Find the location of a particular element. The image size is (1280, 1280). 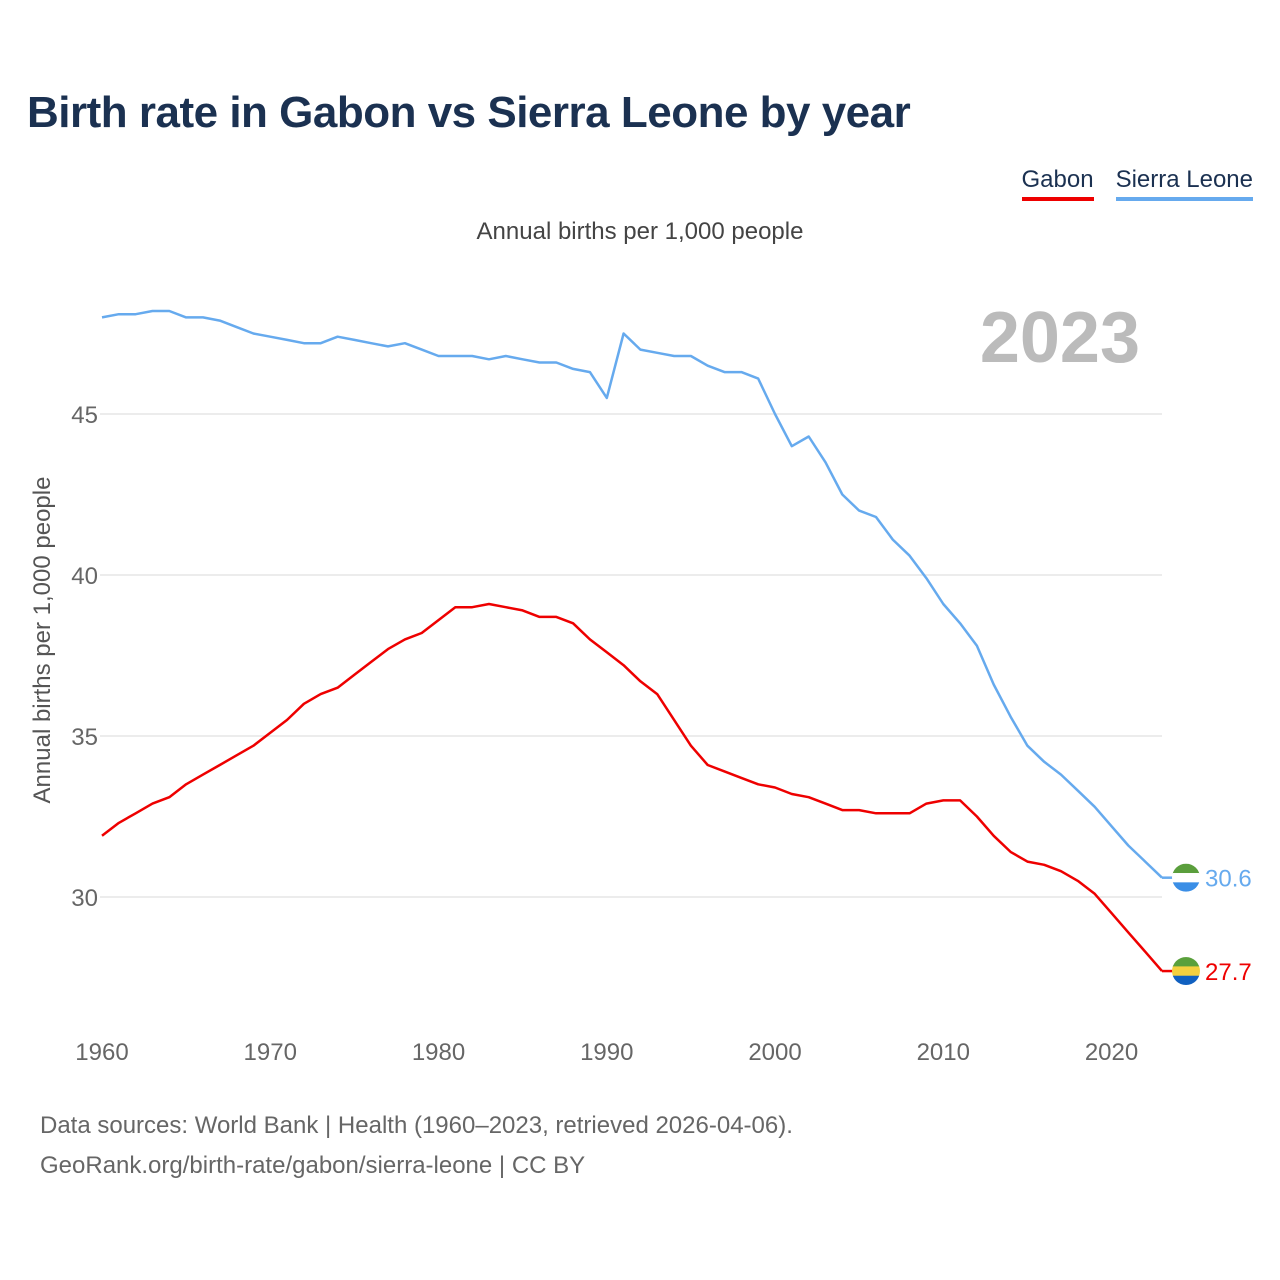

x-tick-label: 1960 is located at coordinates (101, 1052).